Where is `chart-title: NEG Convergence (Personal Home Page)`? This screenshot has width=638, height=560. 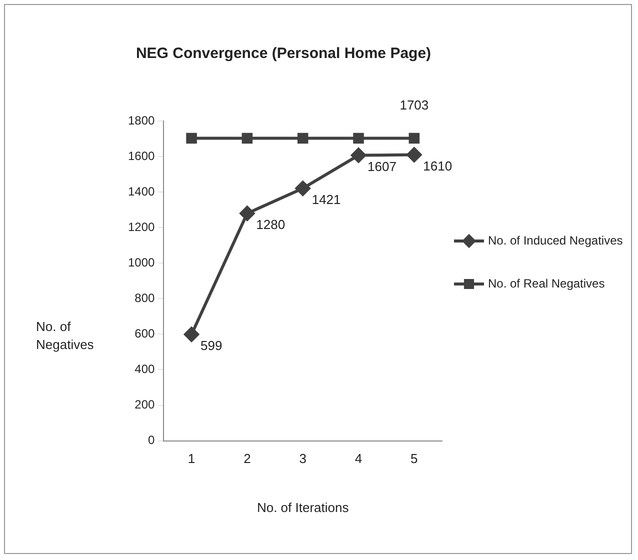 chart-title: NEG Convergence (Personal Home Page) is located at coordinates (284, 53).